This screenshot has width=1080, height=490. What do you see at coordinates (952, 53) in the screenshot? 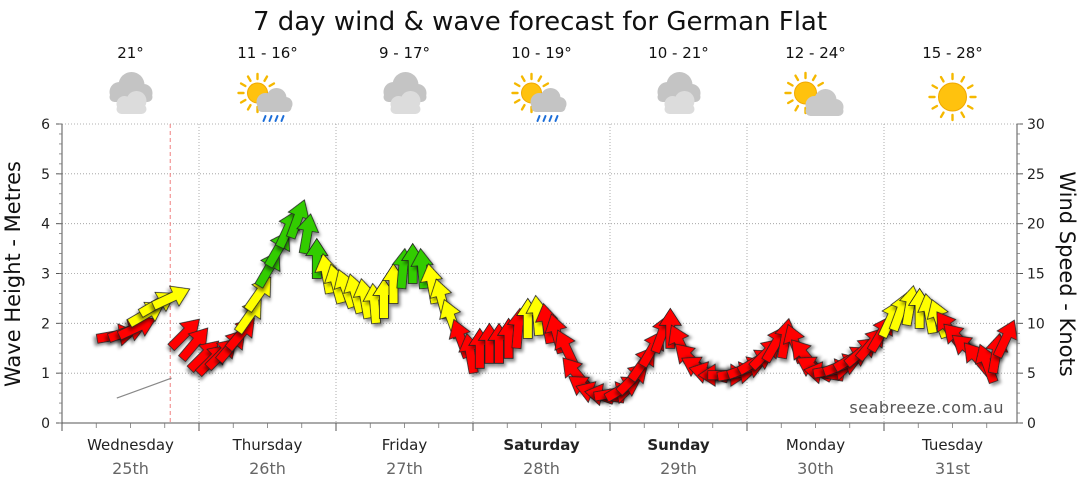
I see `temperature-label: 15 - 28°` at bounding box center [952, 53].